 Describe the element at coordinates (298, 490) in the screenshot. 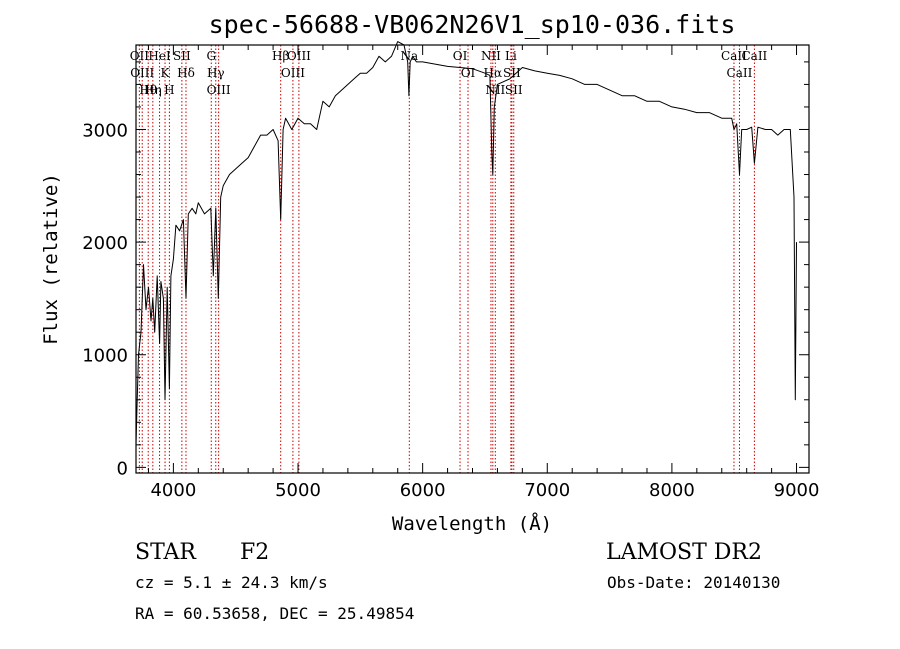

I see `x-tick-label: 5000` at that location.